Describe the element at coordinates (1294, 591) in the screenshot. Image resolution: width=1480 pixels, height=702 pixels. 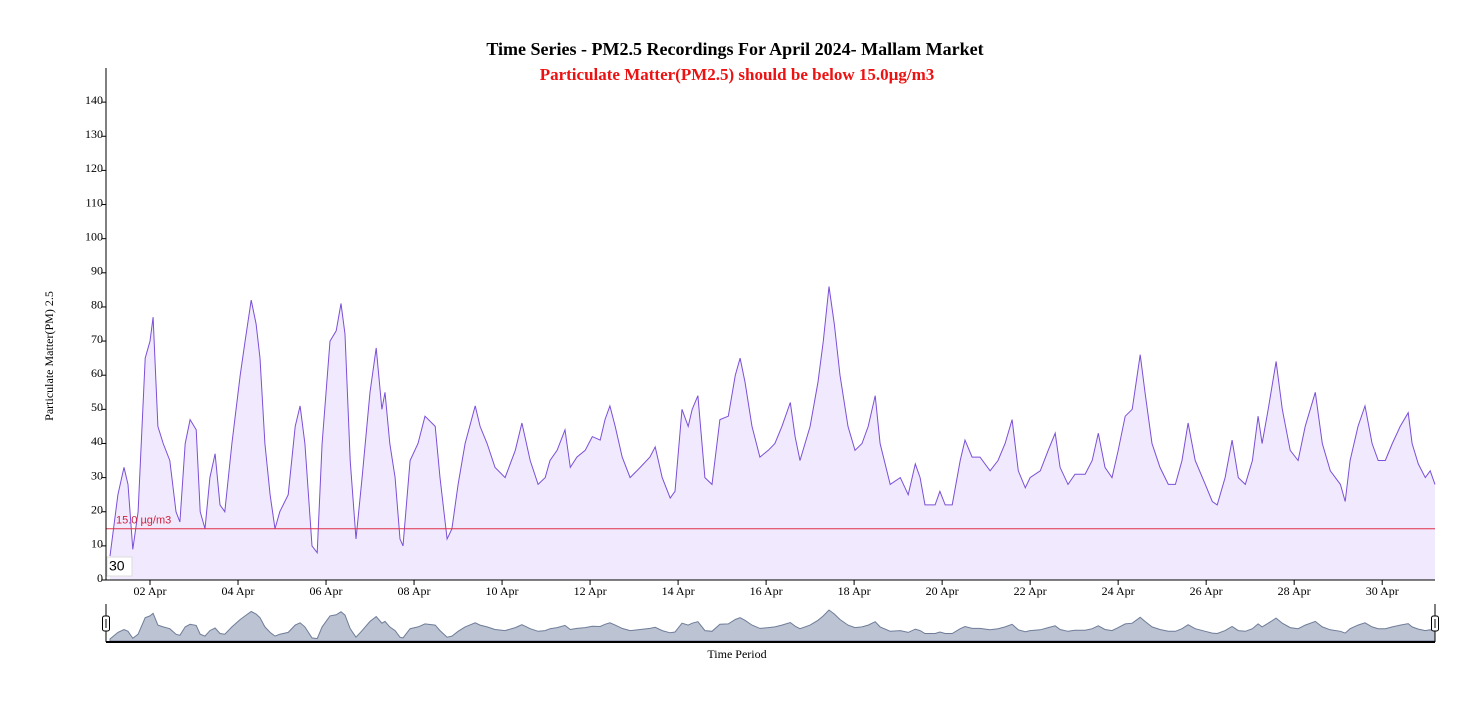
I see `x-tick-label: 28 Apr` at that location.